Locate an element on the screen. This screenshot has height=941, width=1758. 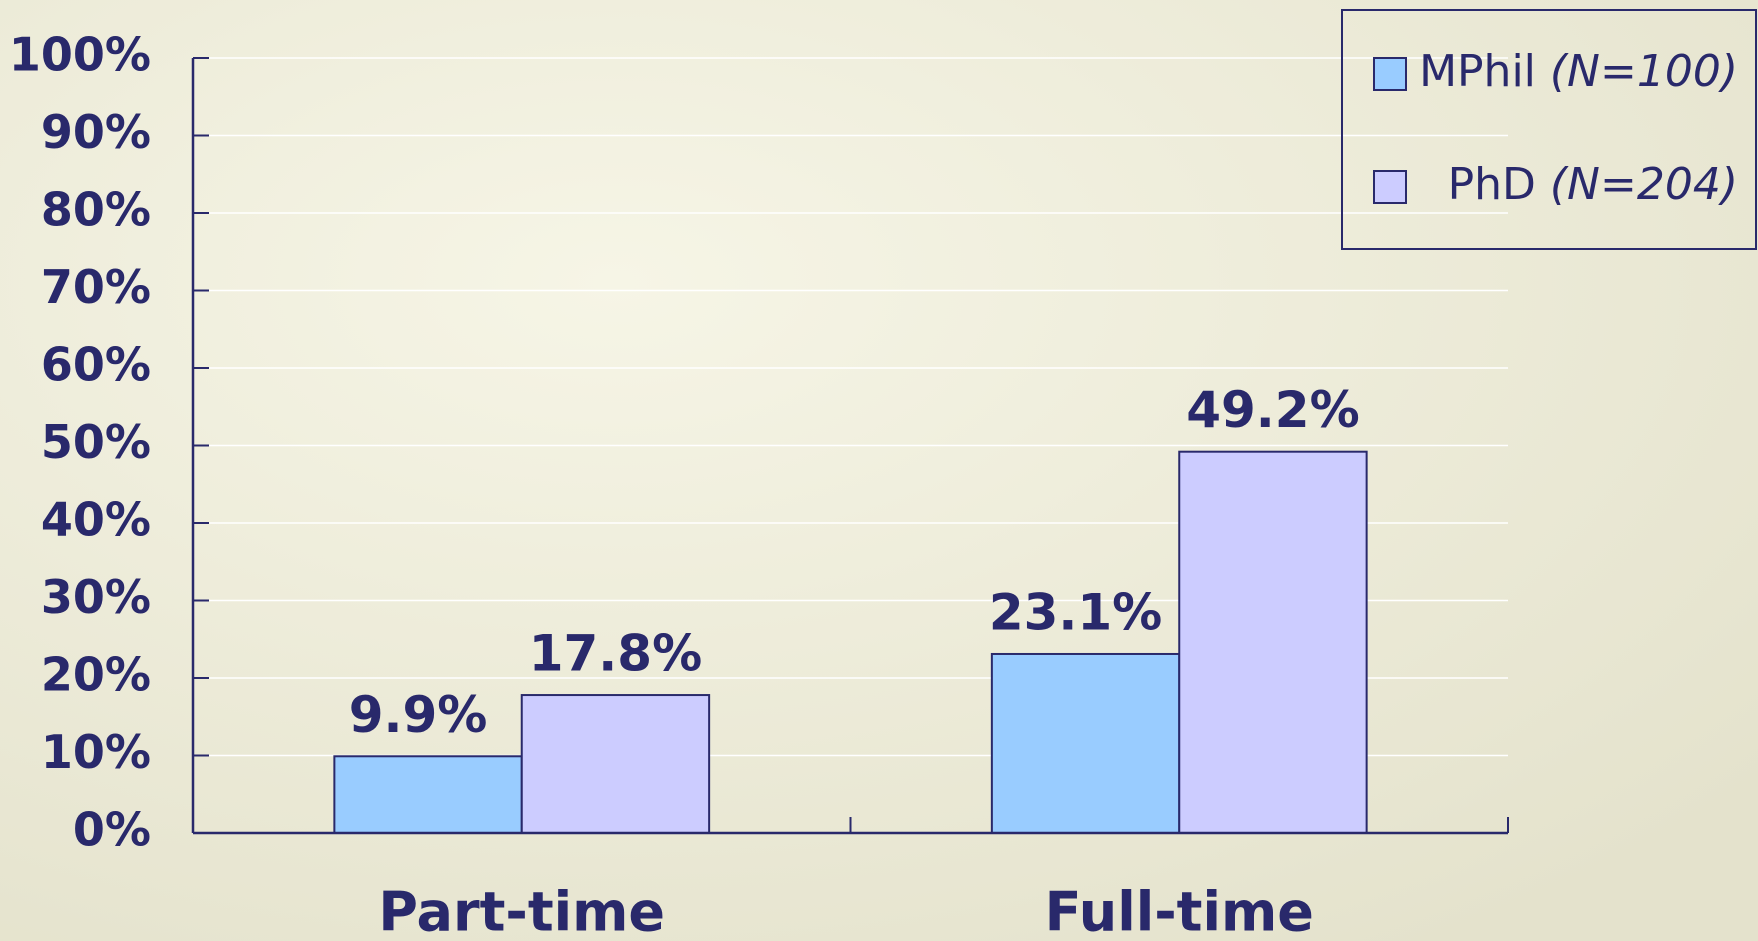
y-tick-label: 40% is located at coordinates (96, 520).